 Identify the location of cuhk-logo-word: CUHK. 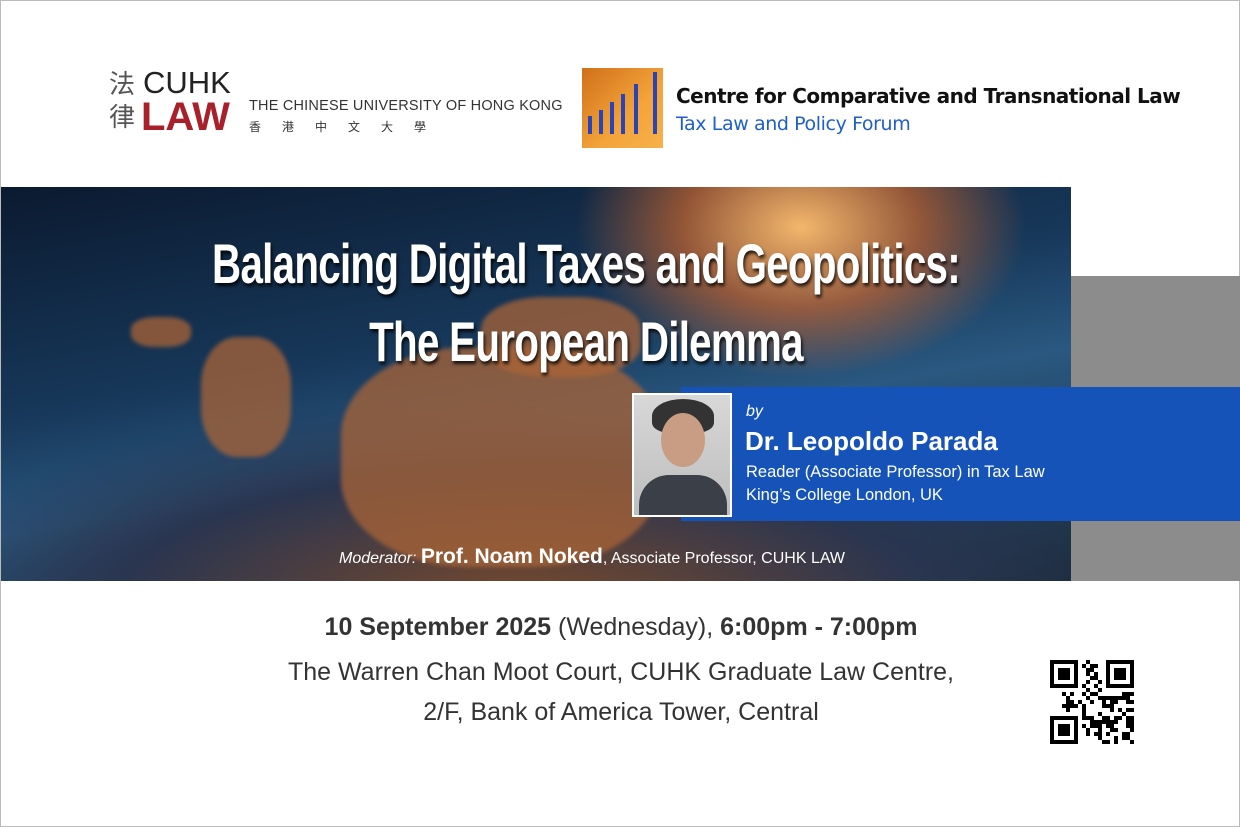
(187, 82).